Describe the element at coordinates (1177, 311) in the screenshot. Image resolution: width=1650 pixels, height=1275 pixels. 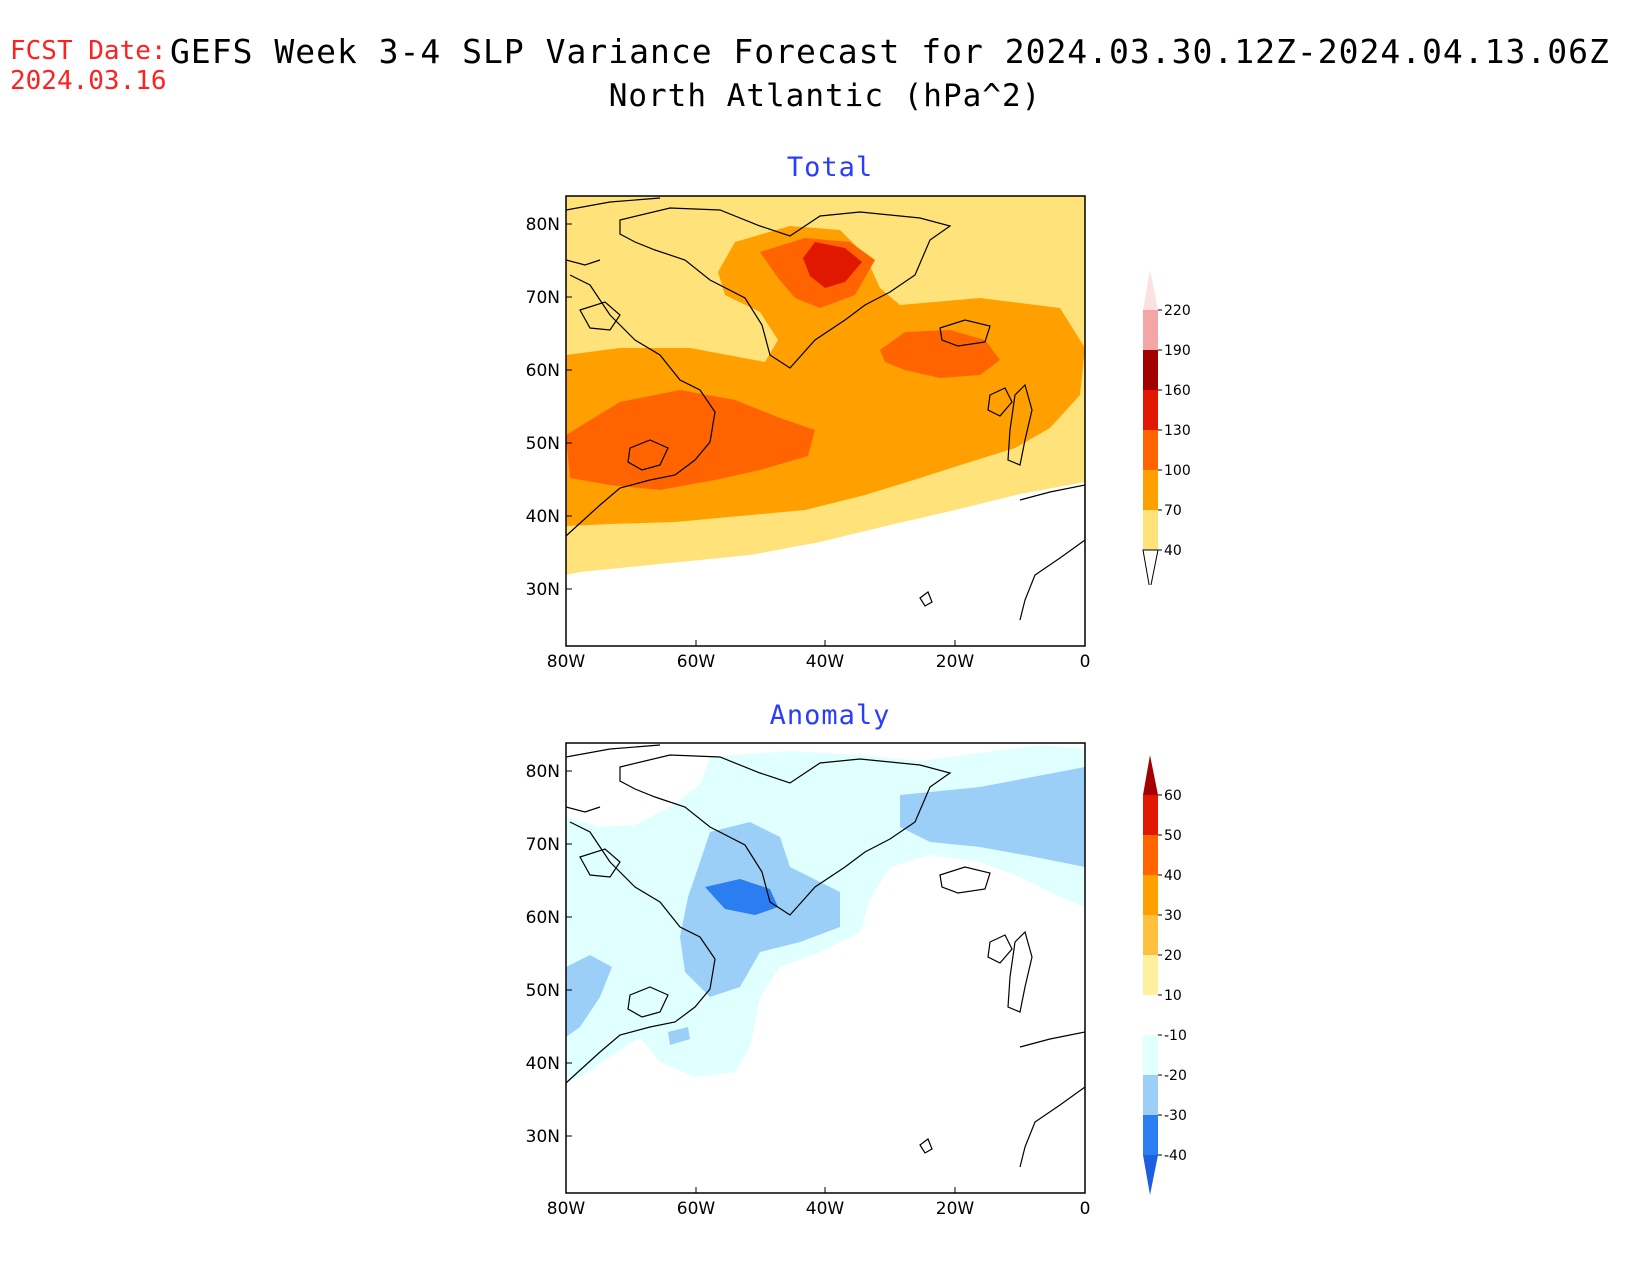
I see `colorbar-label: 220` at that location.